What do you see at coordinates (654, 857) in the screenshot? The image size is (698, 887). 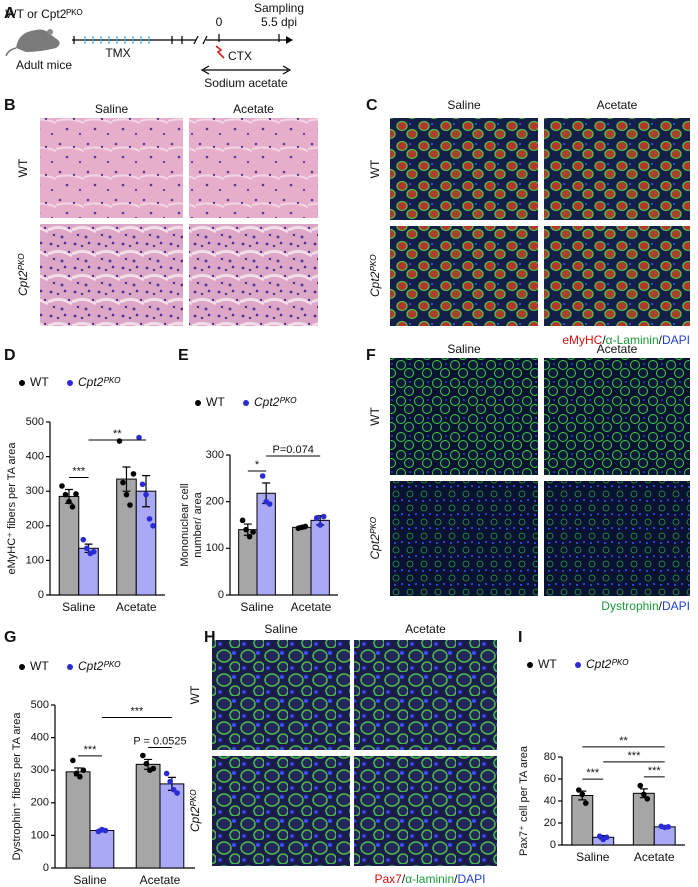 I see `x-tick-label: Acetate` at bounding box center [654, 857].